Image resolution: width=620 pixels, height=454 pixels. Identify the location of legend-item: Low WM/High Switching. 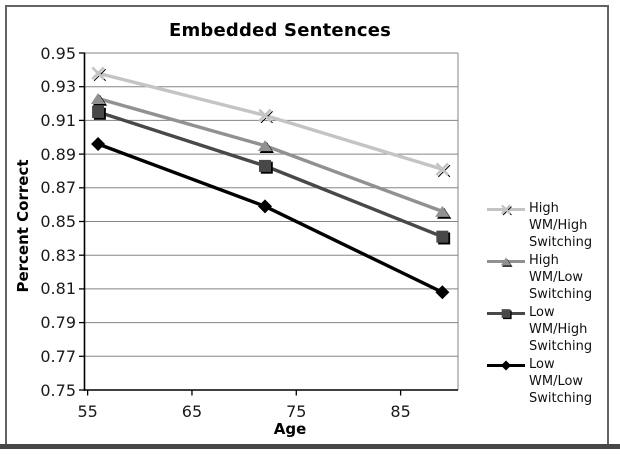
(539, 329).